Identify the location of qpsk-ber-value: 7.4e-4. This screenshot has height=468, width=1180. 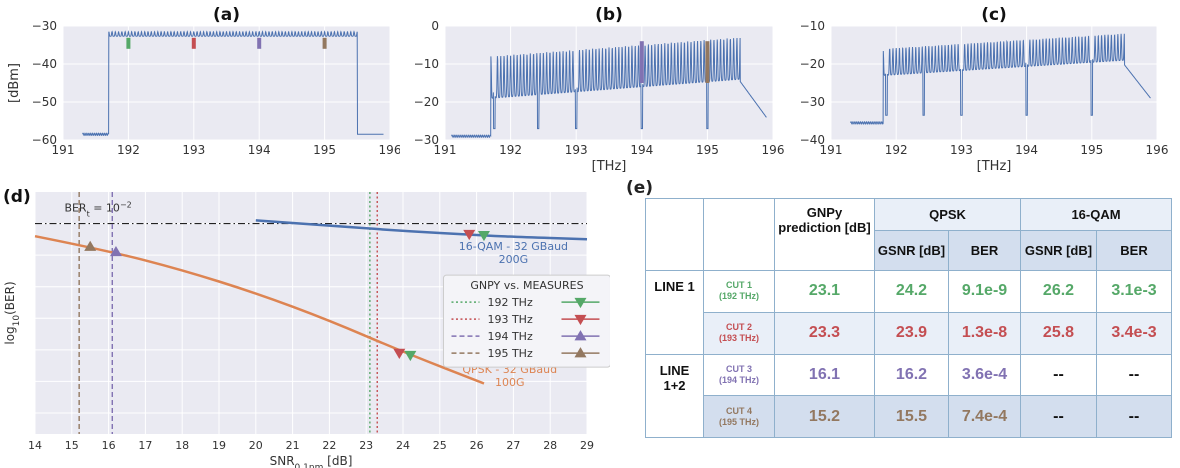
(984, 416).